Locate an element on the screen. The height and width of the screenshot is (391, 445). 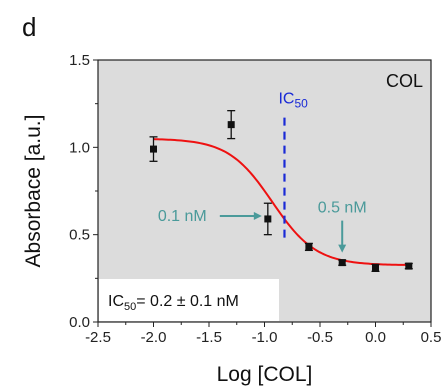
panel-label: d is located at coordinates (29, 27).